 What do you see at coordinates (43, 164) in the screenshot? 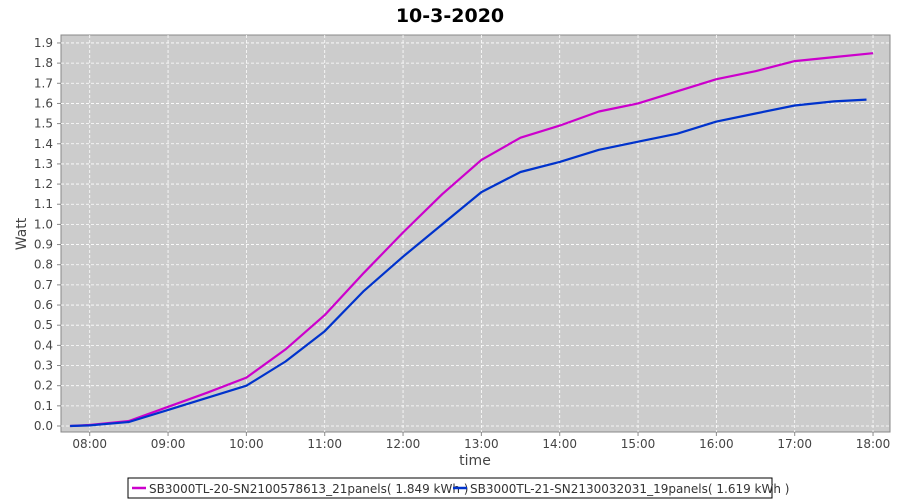
I see `y-tick-label: 1.3` at bounding box center [43, 164].